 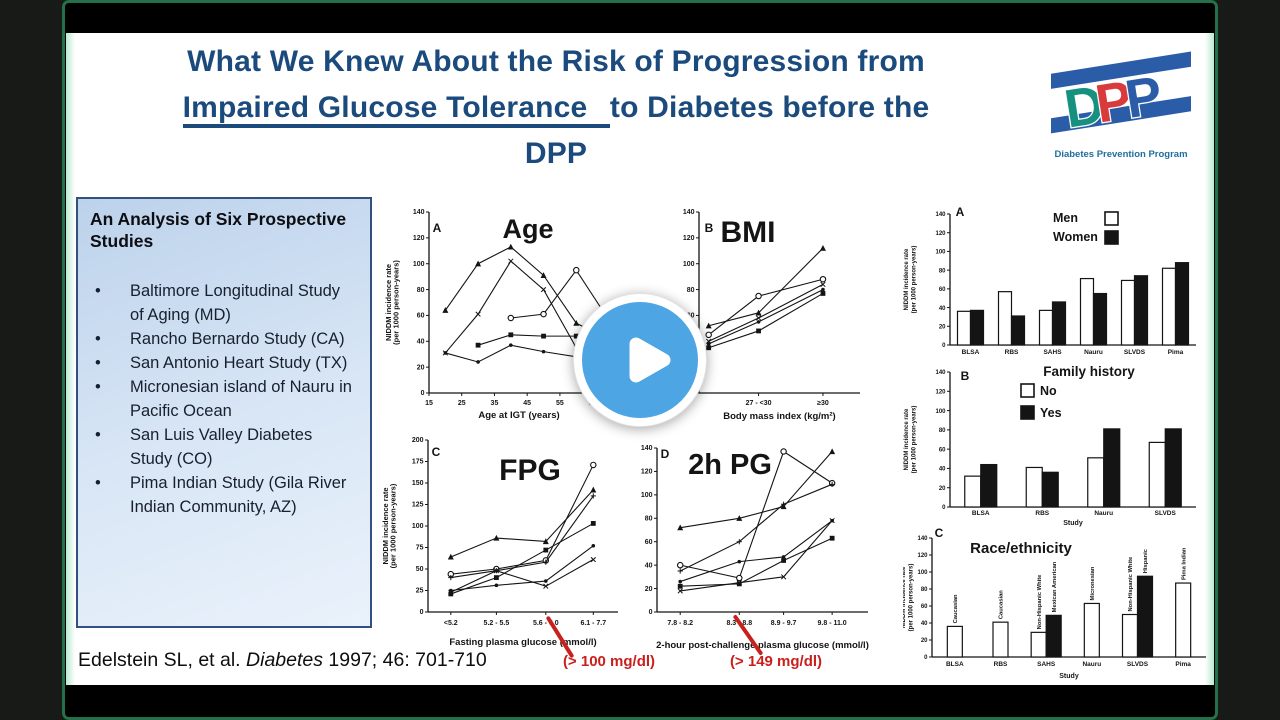 I want to click on title-line-3: DPP, so click(x=556, y=153).